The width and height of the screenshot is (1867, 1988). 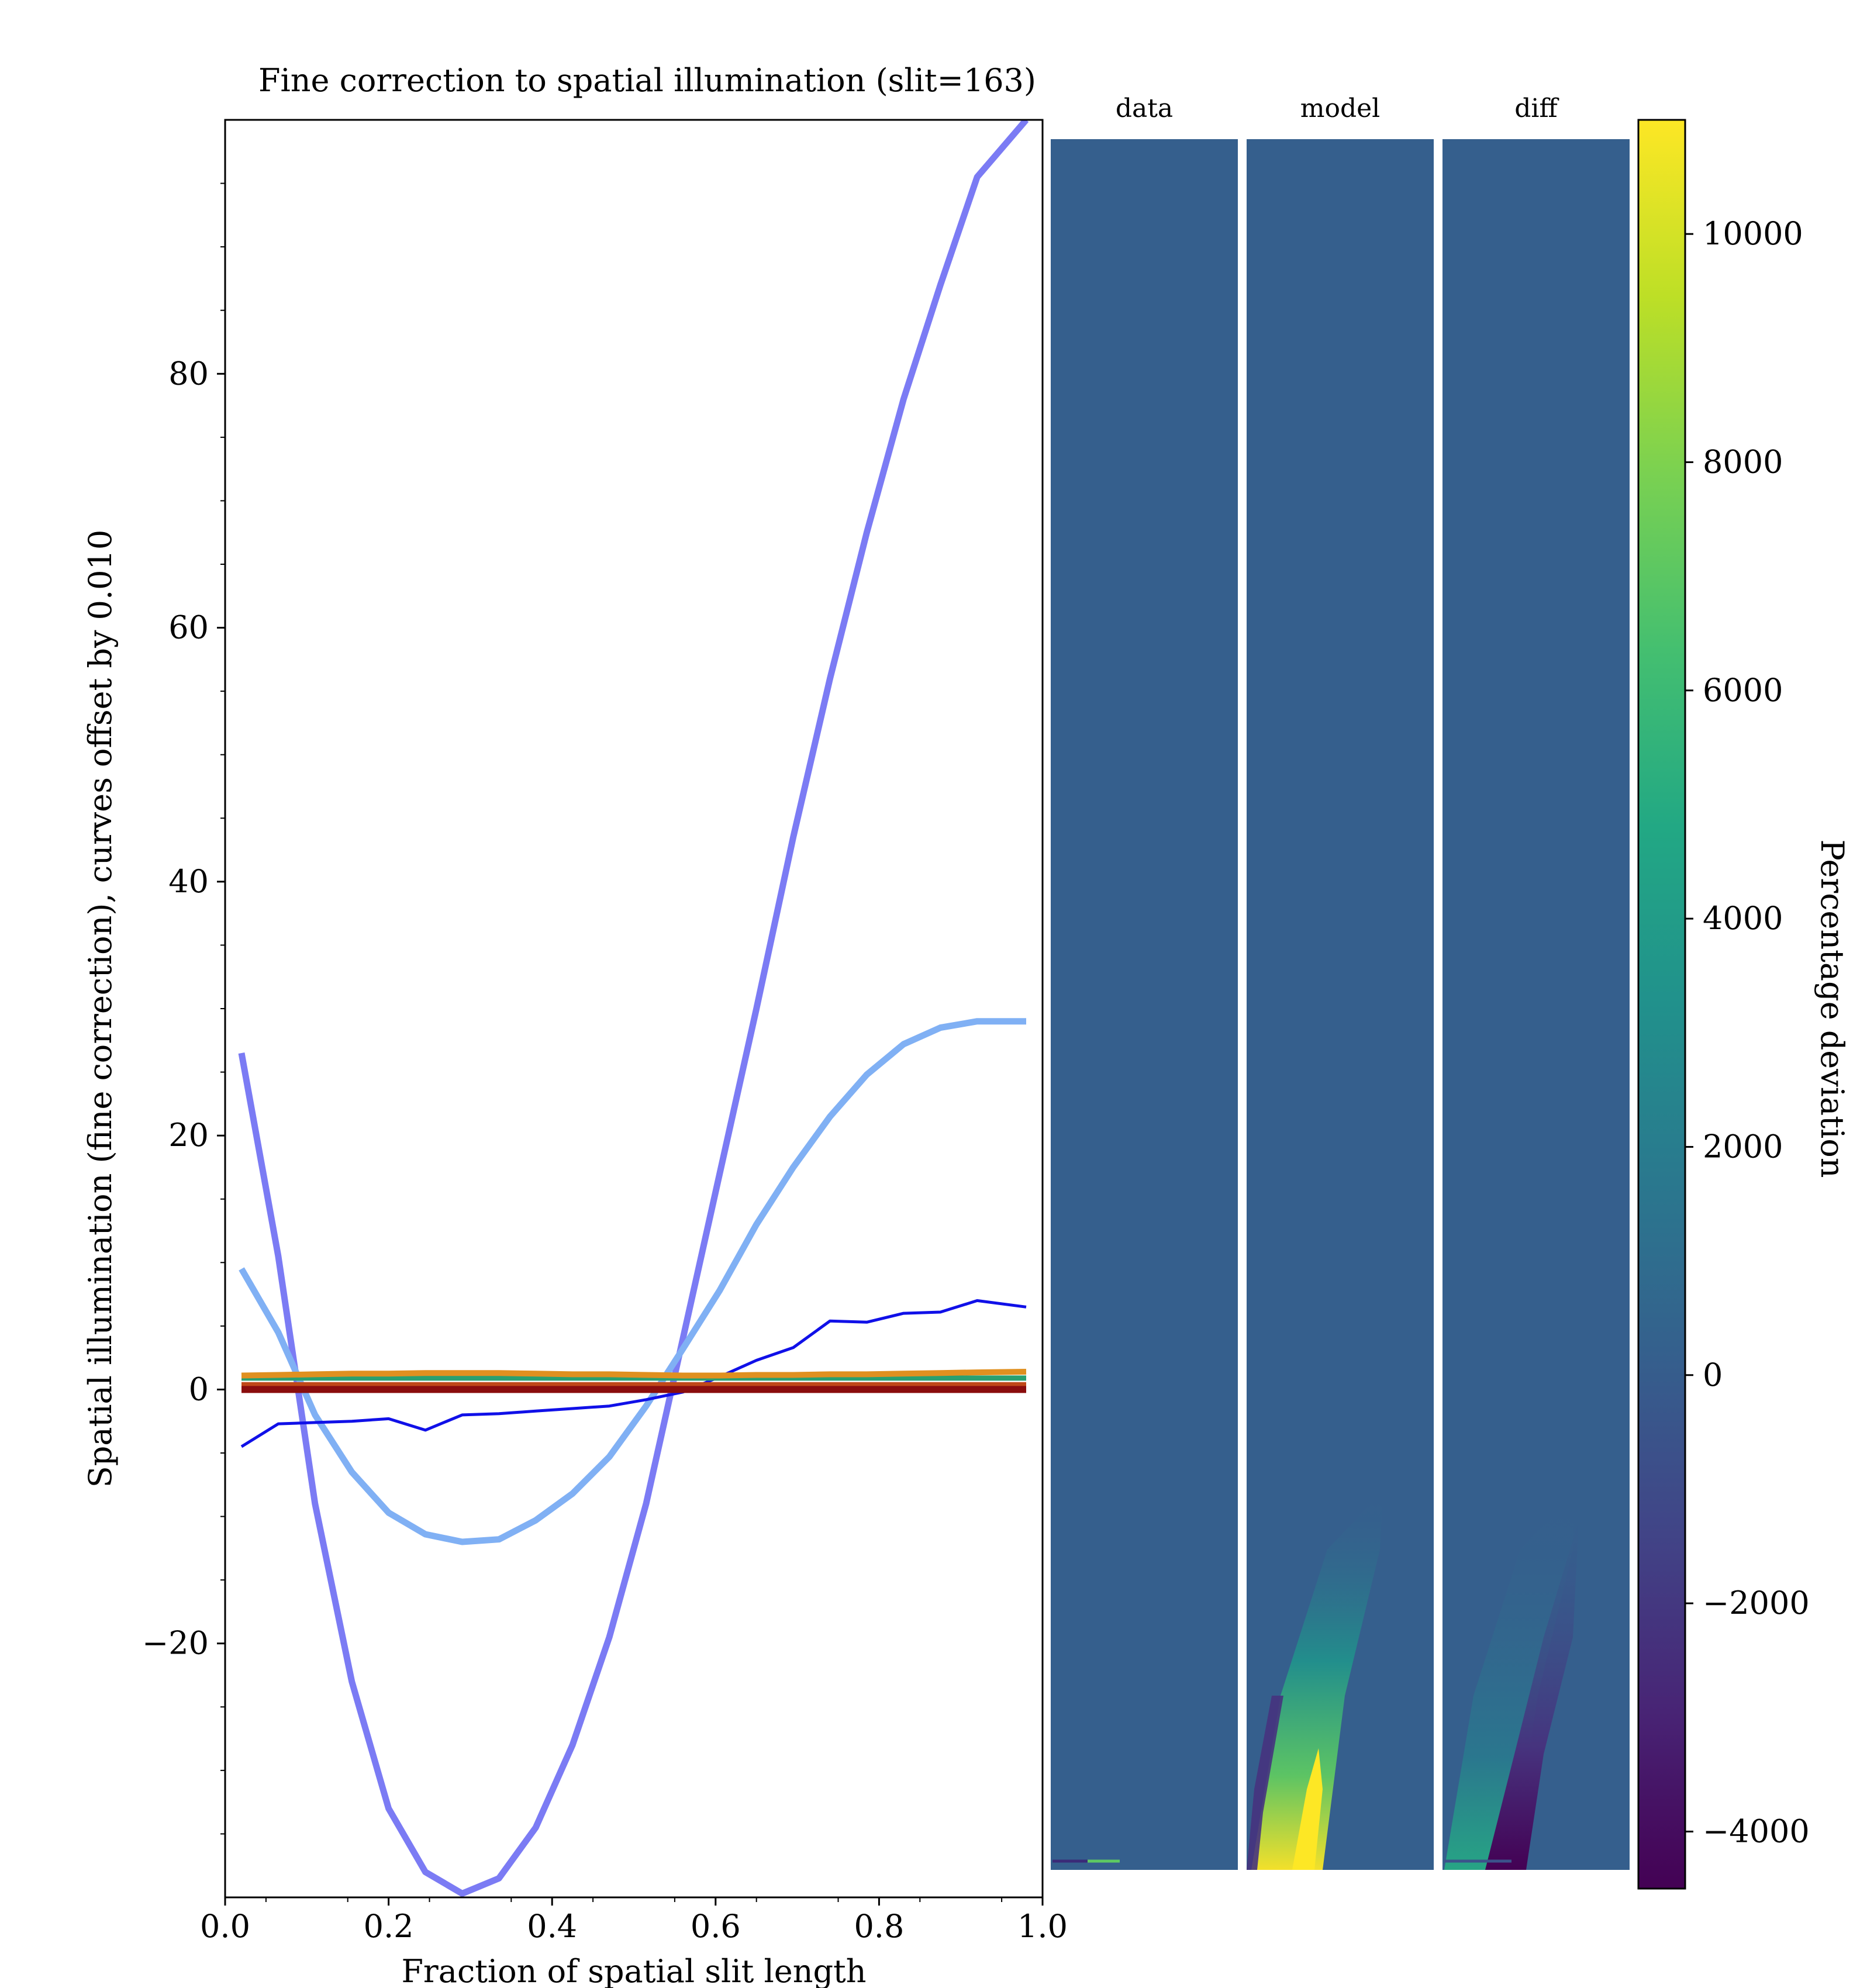 What do you see at coordinates (552, 1926) in the screenshot?
I see `x-tick-label: 0.4` at bounding box center [552, 1926].